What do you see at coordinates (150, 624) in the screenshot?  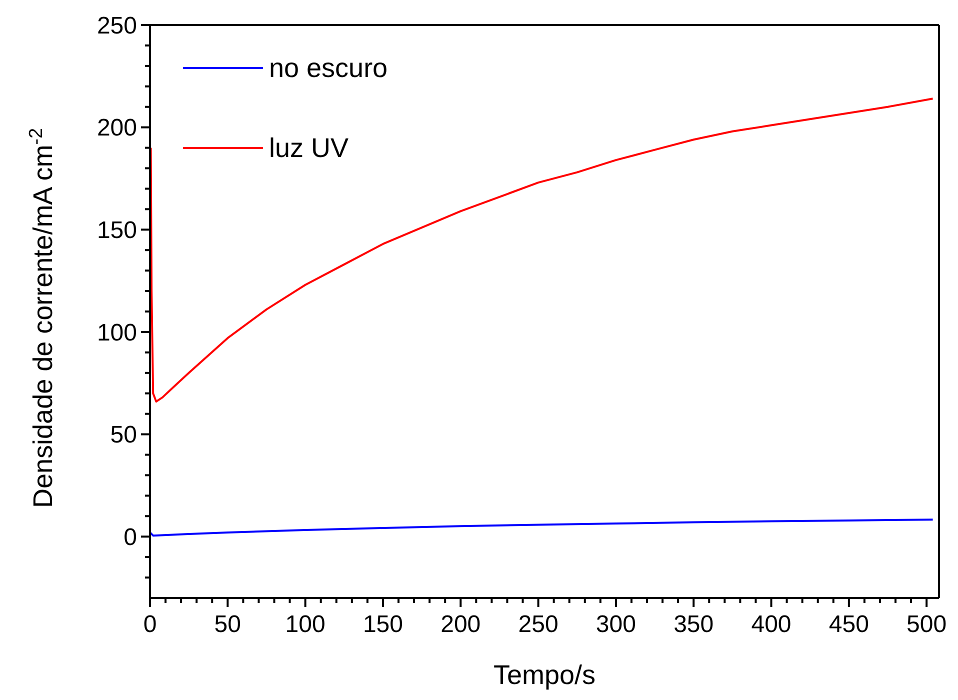 I see `x-tick-label: 0` at bounding box center [150, 624].